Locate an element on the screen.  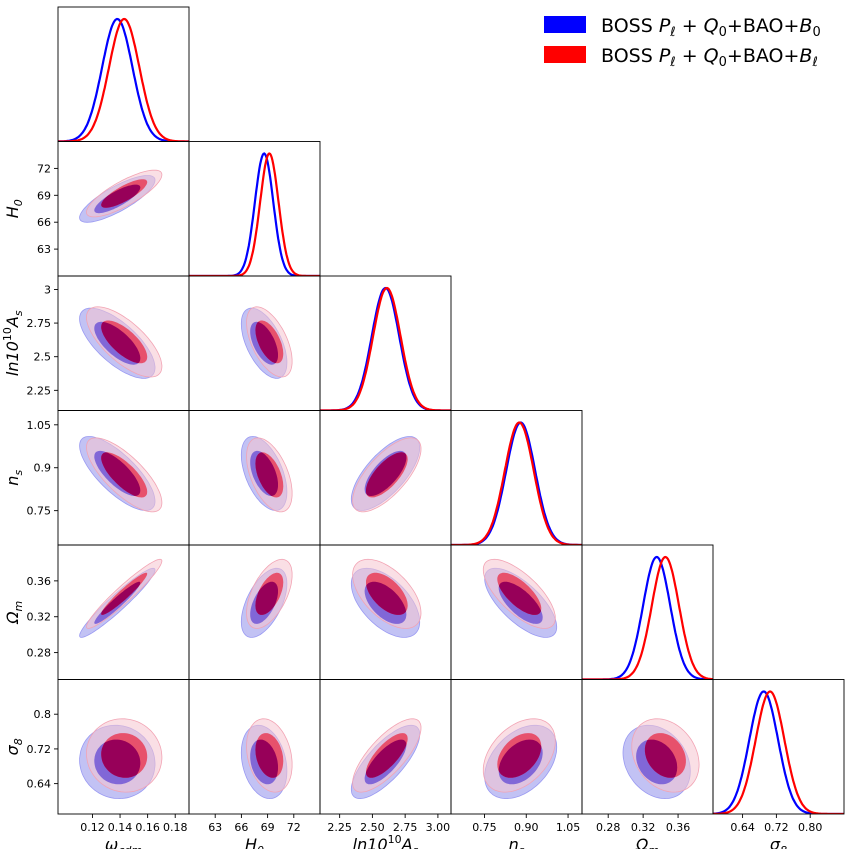
y-tick-label: 0.64 is located at coordinates (39, 784).